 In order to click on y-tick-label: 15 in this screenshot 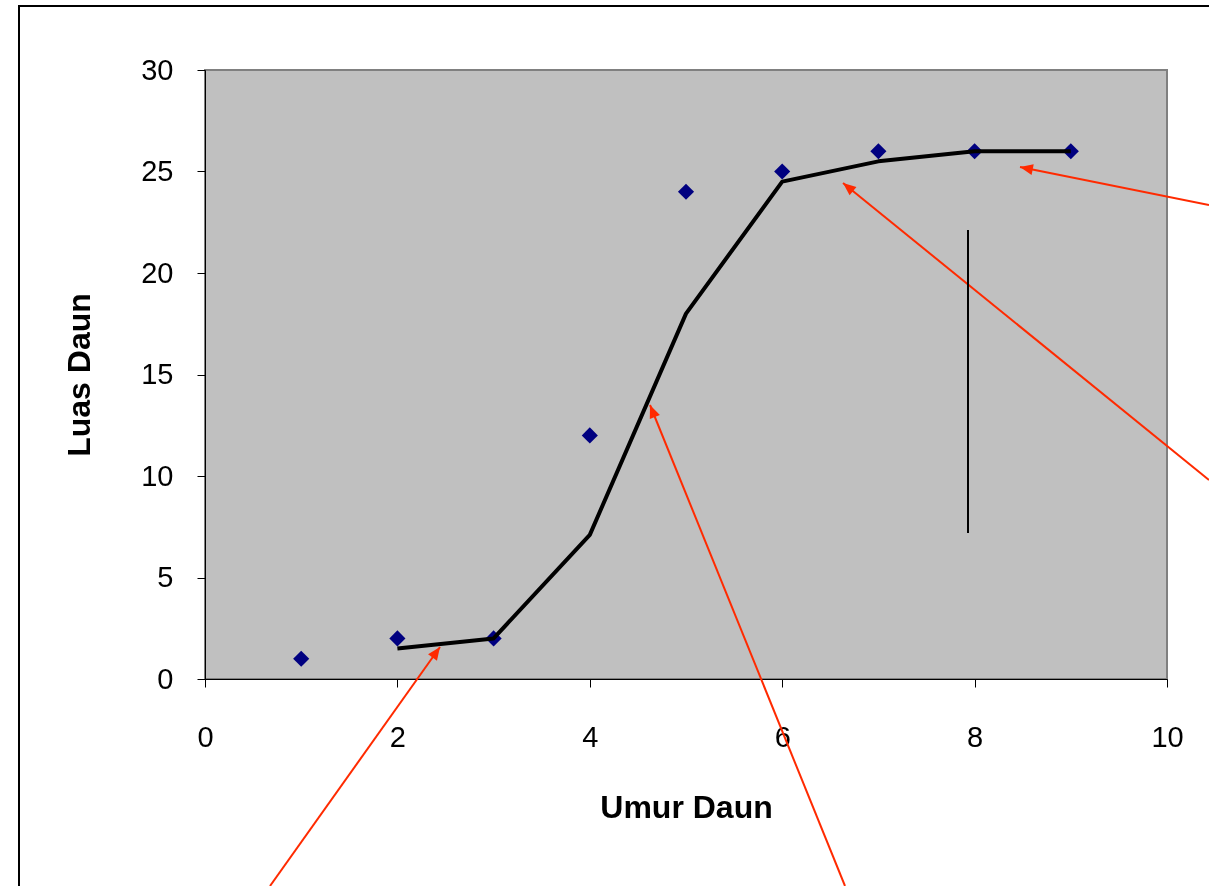, I will do `click(157, 374)`.